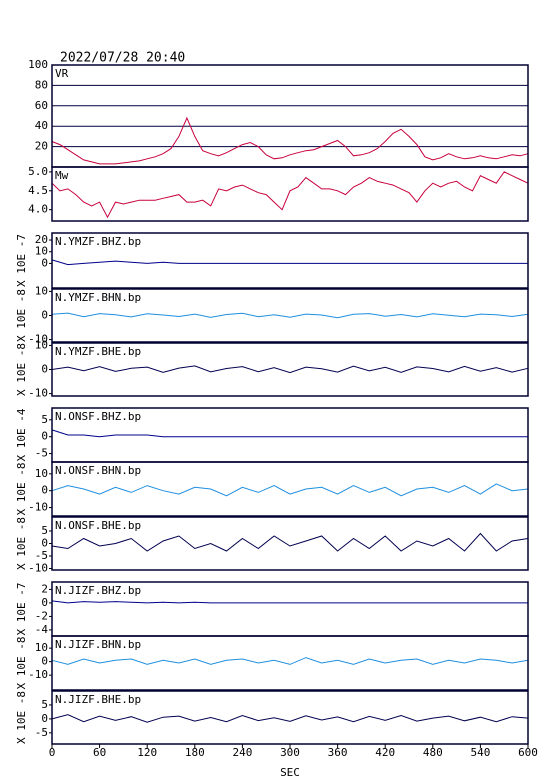  I want to click on x-tick-label: 180, so click(195, 752).